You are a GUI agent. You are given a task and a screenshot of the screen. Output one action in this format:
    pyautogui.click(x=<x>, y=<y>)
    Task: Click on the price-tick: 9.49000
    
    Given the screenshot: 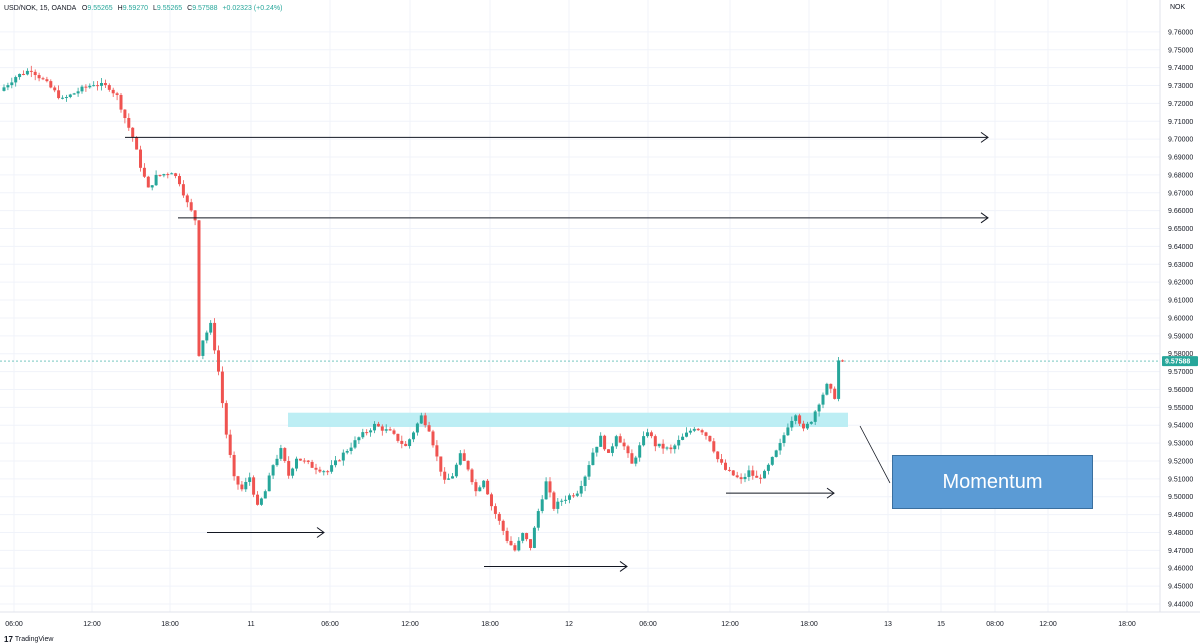 What is the action you would take?
    pyautogui.click(x=1180, y=515)
    